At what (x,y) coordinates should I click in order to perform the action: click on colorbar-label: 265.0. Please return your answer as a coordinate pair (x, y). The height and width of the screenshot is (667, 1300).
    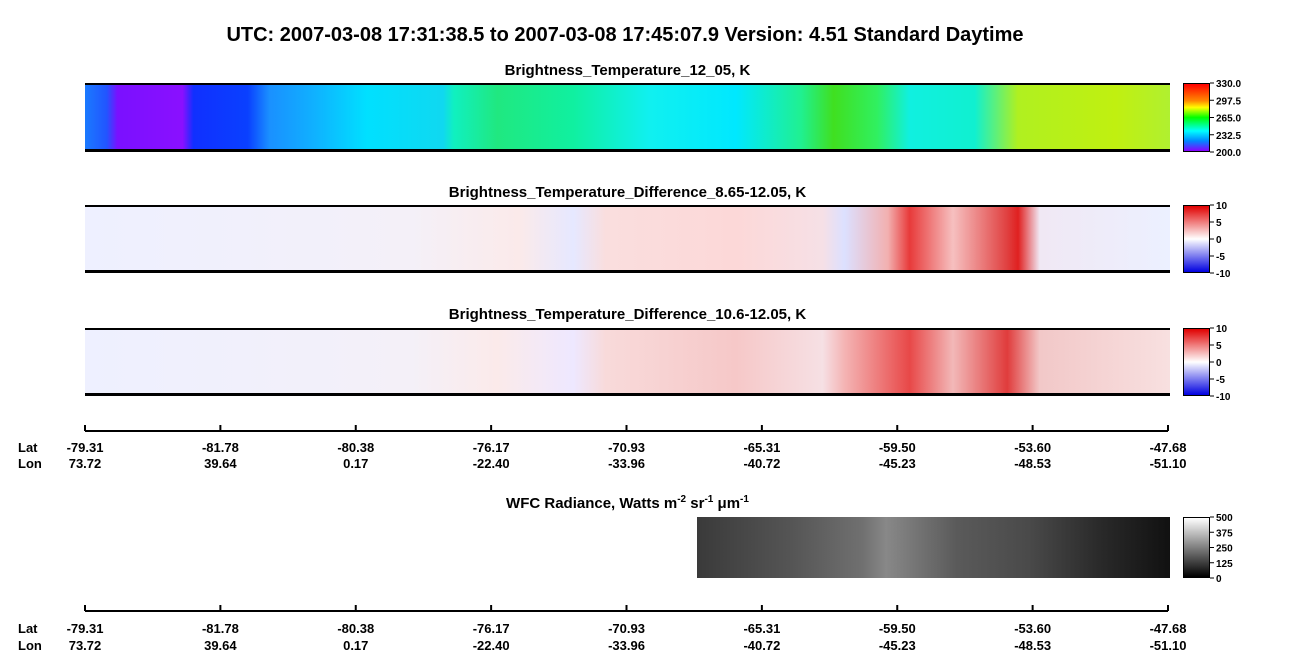
    Looking at the image, I should click on (1228, 119).